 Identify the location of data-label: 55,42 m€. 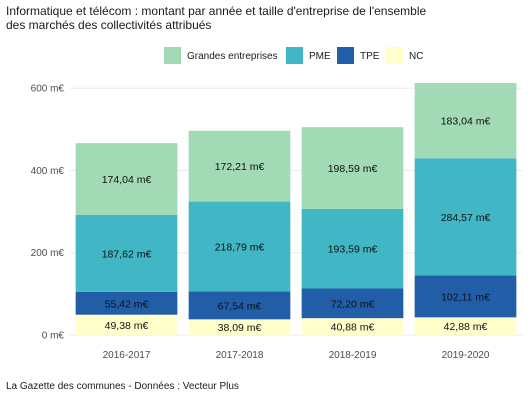
(127, 304).